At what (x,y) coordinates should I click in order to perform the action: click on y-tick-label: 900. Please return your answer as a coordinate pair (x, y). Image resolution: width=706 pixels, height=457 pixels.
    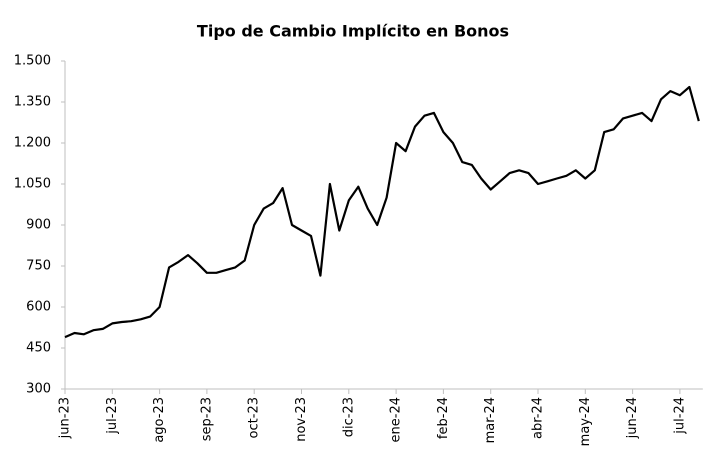
    Looking at the image, I should click on (38, 225).